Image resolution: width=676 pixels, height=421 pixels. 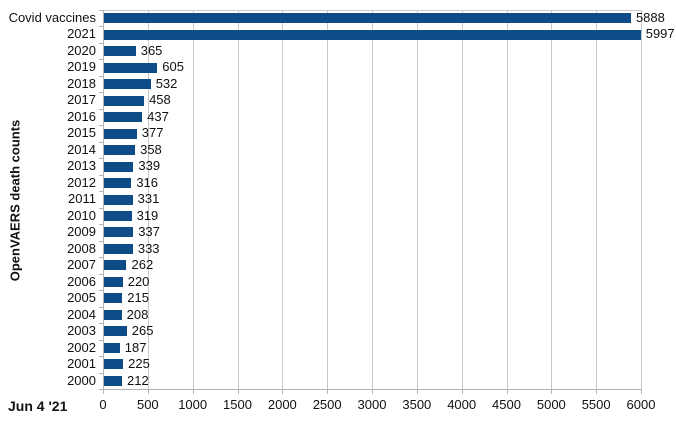 What do you see at coordinates (137, 314) in the screenshot?
I see `value-label: 208` at bounding box center [137, 314].